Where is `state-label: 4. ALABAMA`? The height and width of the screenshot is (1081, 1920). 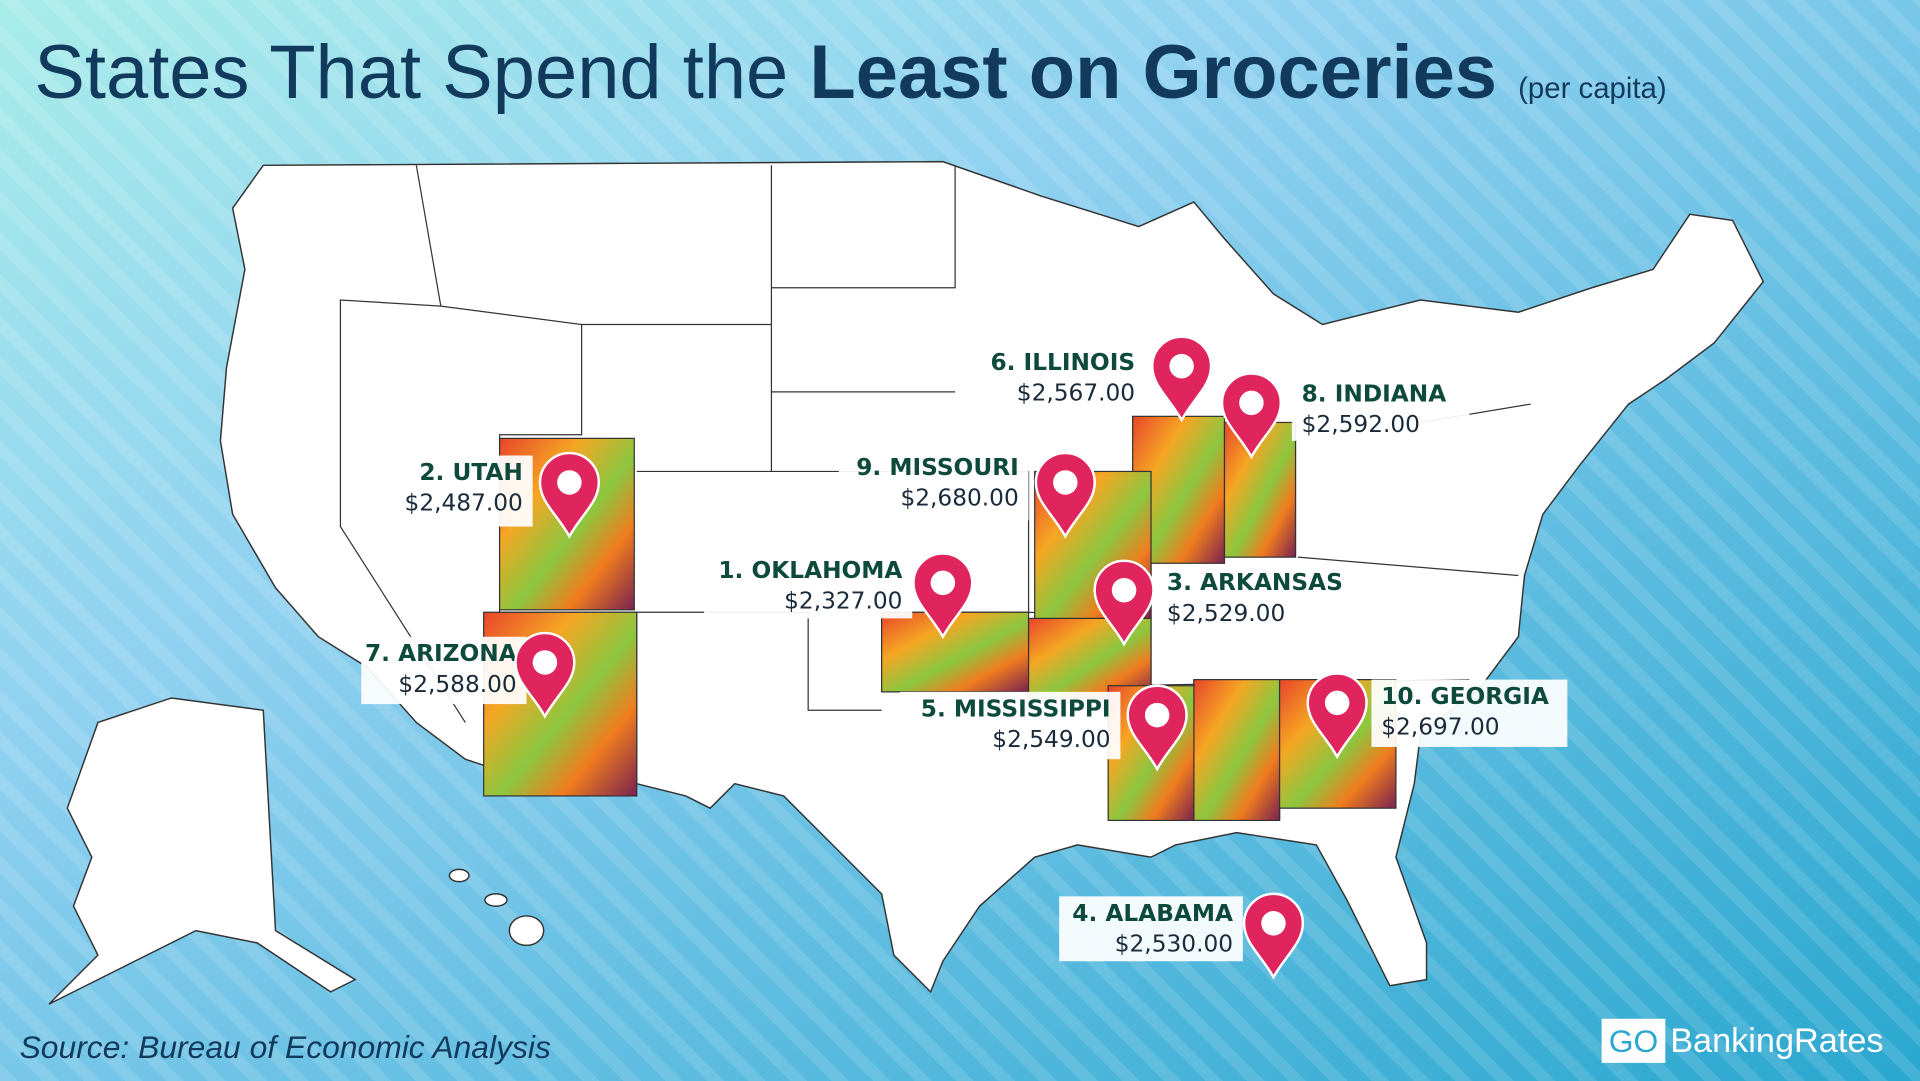 state-label: 4. ALABAMA is located at coordinates (1152, 913).